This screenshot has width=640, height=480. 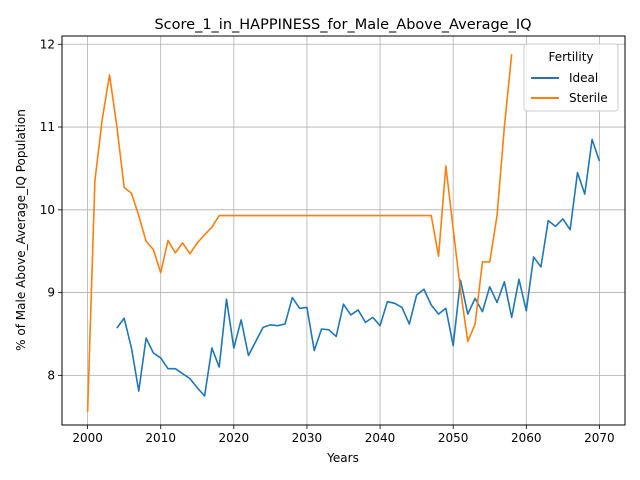 I want to click on x-tick-label: 2030, so click(x=307, y=438).